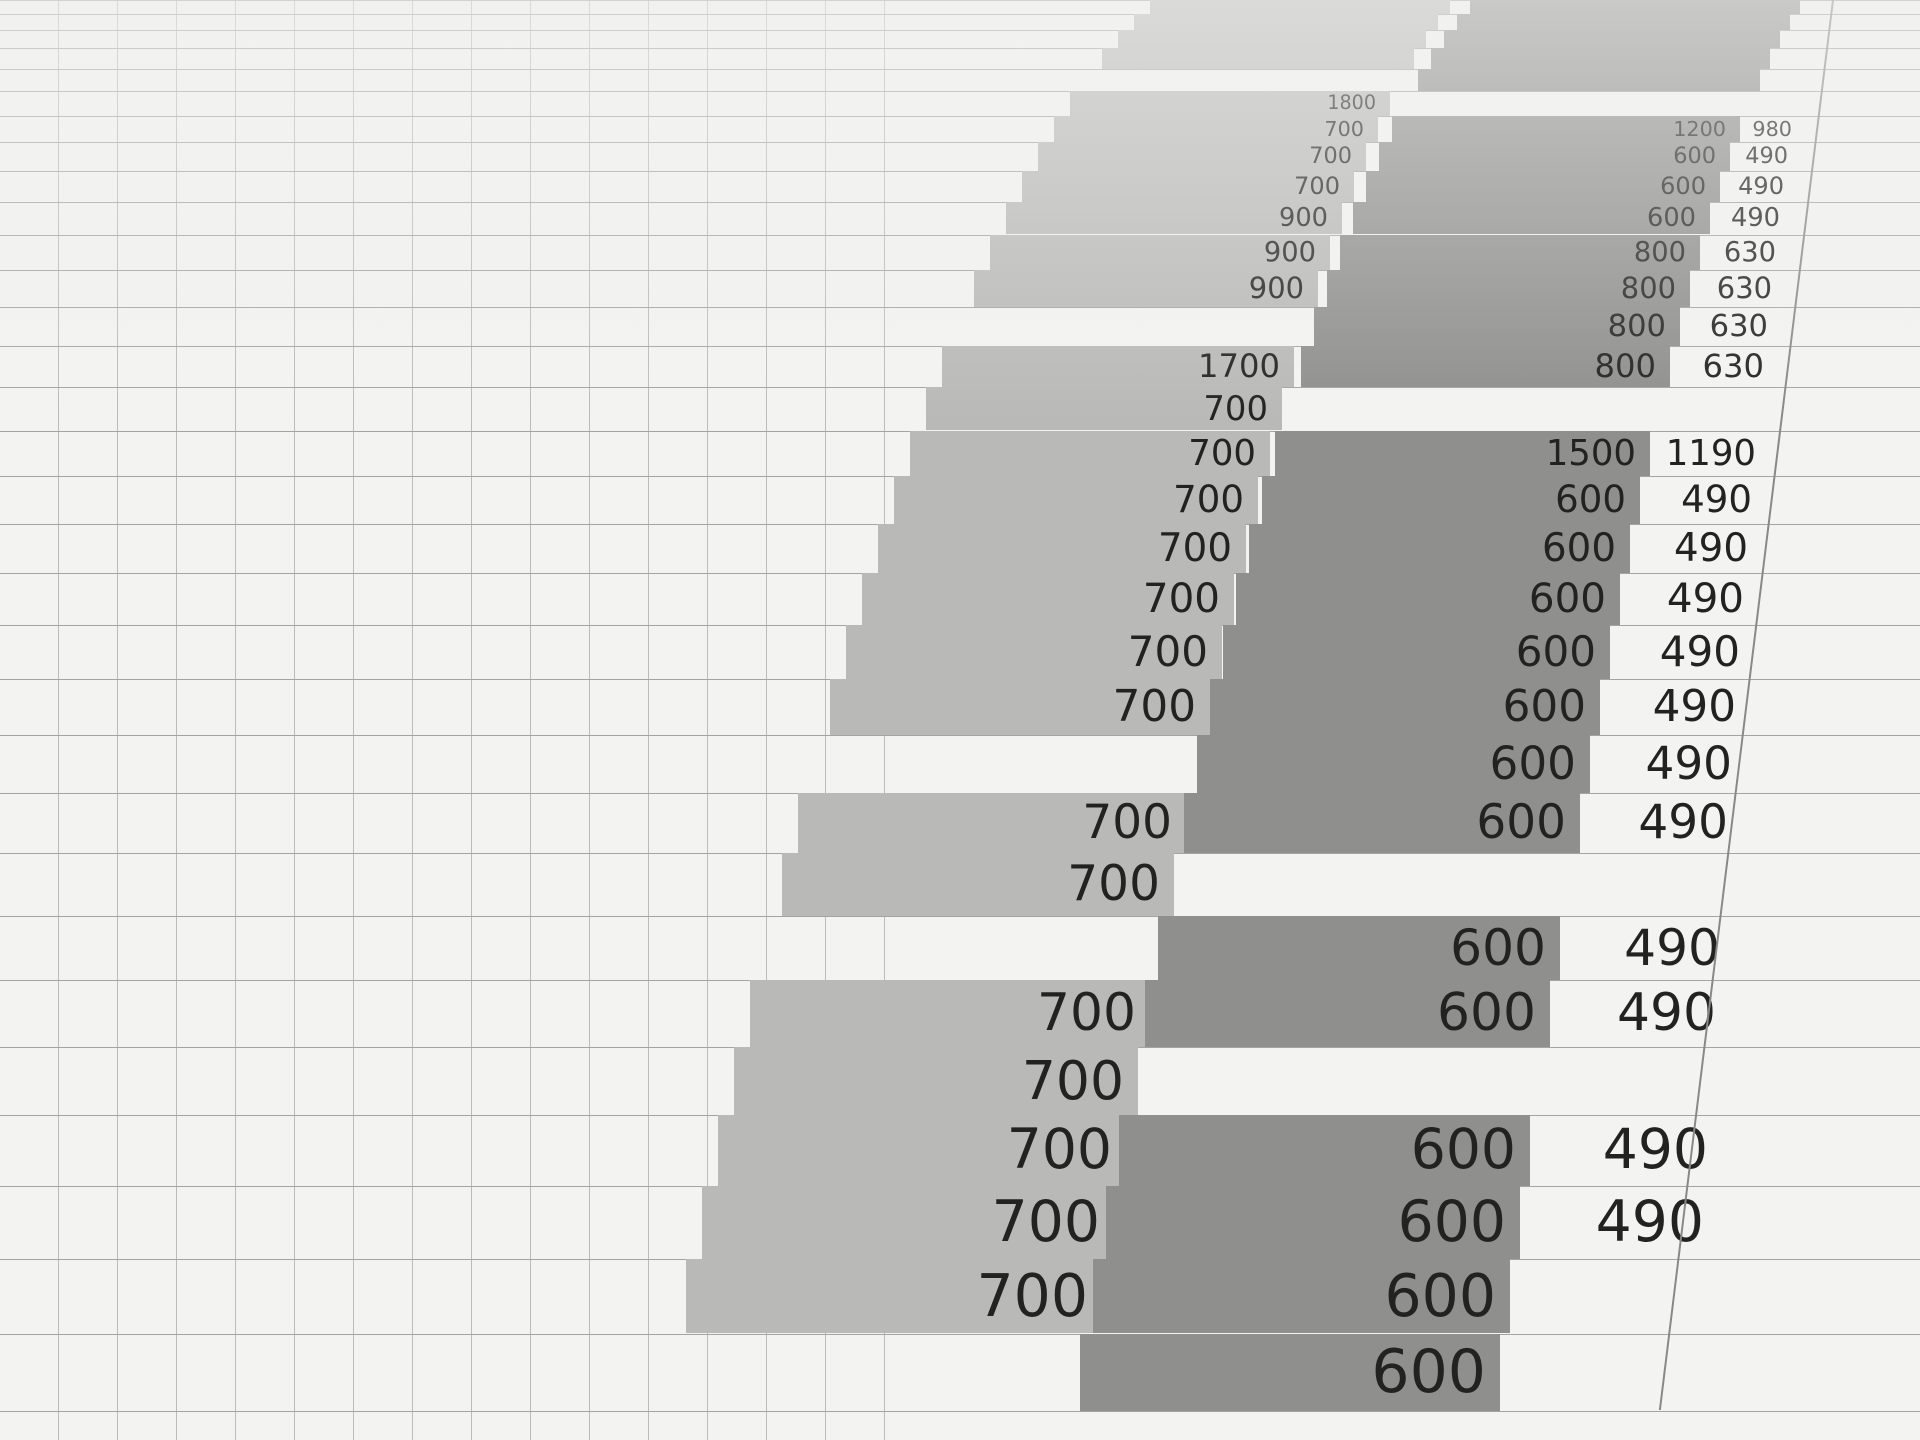 Image resolution: width=1920 pixels, height=1440 pixels. Describe the element at coordinates (1230, 103) in the screenshot. I see `value-cell: 1800` at that location.